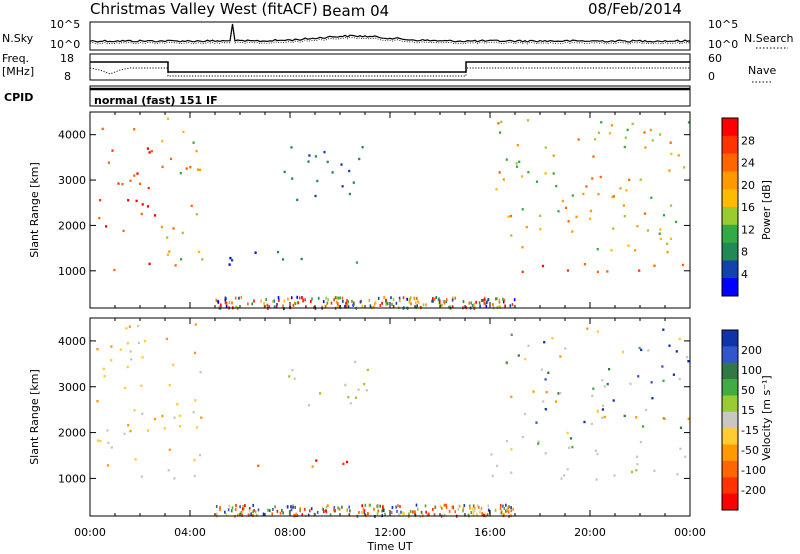 Image resolution: width=800 pixels, height=554 pixels. Describe the element at coordinates (72, 433) in the screenshot. I see `y-tick-label-1-1: 2000` at that location.